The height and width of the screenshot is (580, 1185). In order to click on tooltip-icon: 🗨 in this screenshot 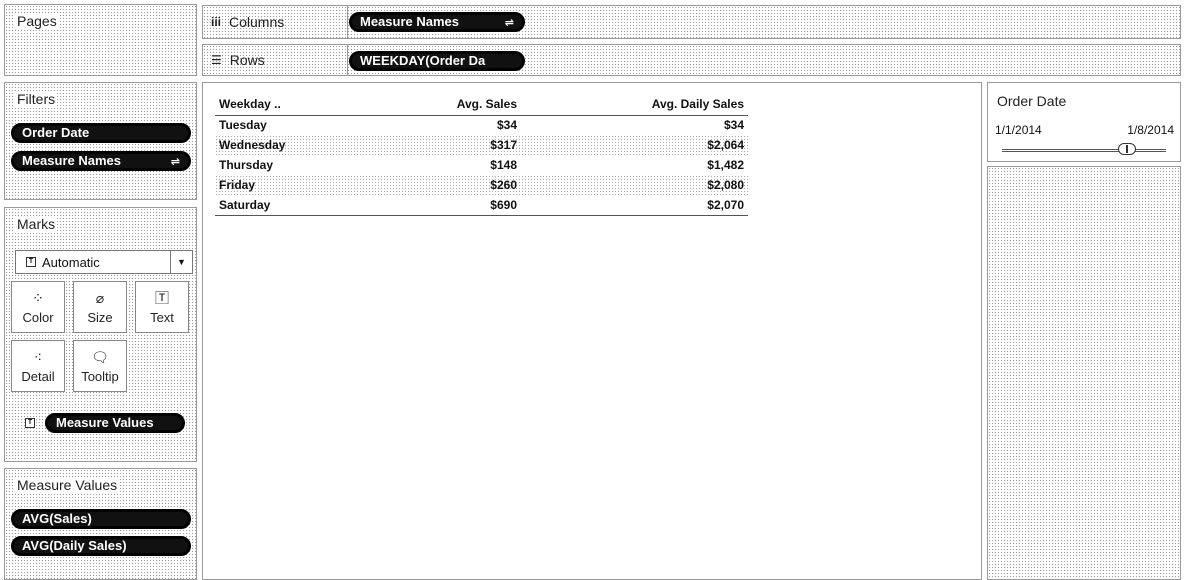, I will do `click(100, 357)`.